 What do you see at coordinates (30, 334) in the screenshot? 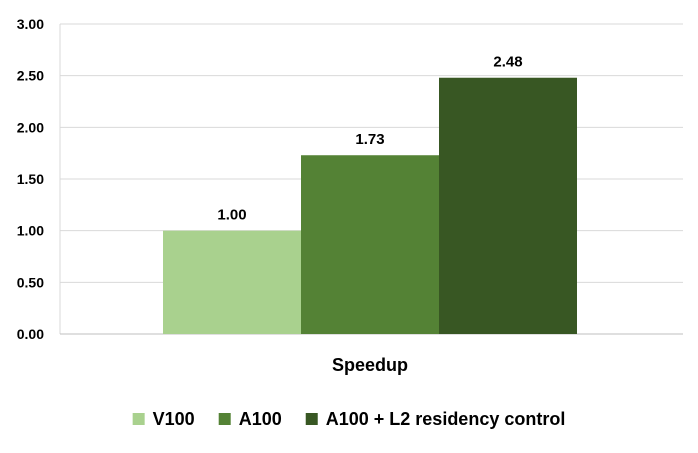
I see `y-tick-label: 0.00` at bounding box center [30, 334].